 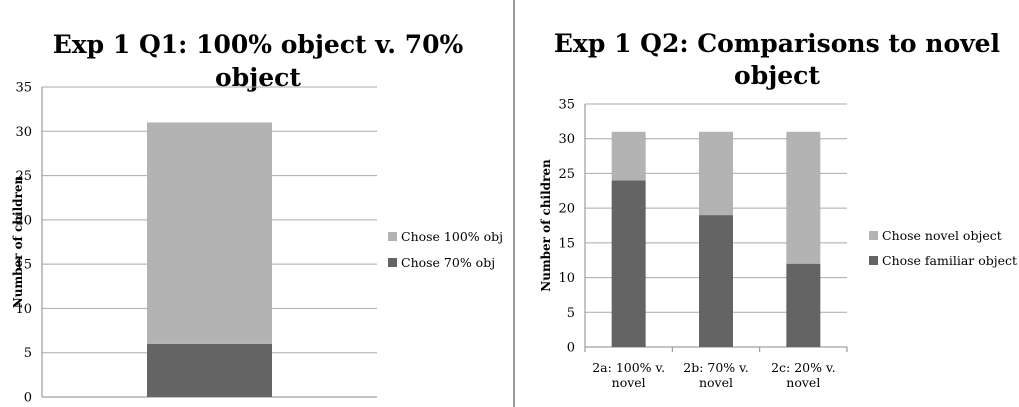 I want to click on chart-title-line: Exp 1 Q2: Comparisons to novel, so click(x=777, y=43).